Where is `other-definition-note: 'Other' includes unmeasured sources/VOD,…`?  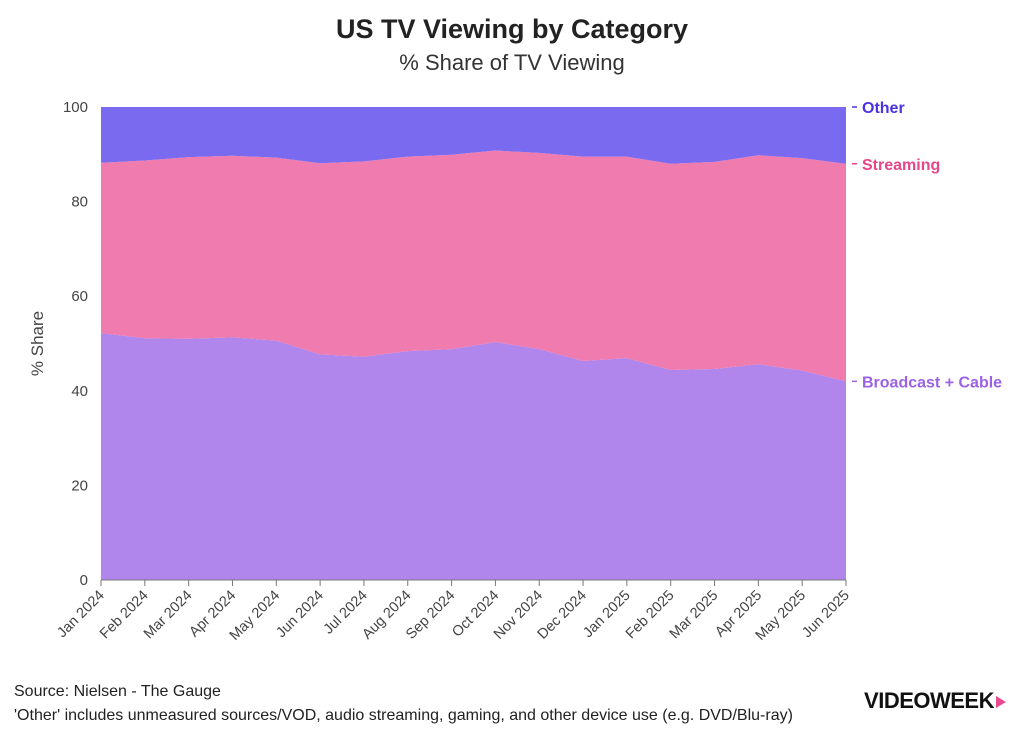 other-definition-note: 'Other' includes unmeasured sources/VOD,… is located at coordinates (403, 715).